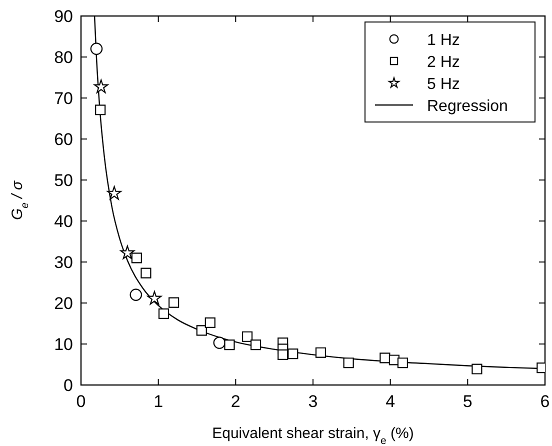 The width and height of the screenshot is (552, 446). What do you see at coordinates (391, 401) in the screenshot?
I see `x-tick-label: 4` at bounding box center [391, 401].